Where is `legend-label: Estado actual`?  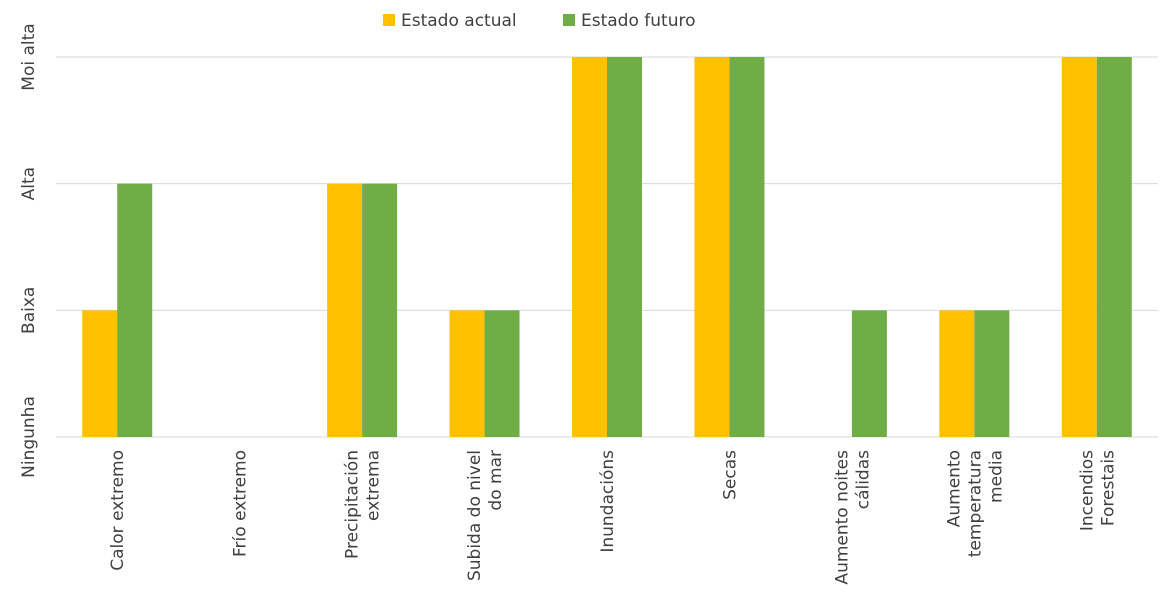
legend-label: Estado actual is located at coordinates (459, 21).